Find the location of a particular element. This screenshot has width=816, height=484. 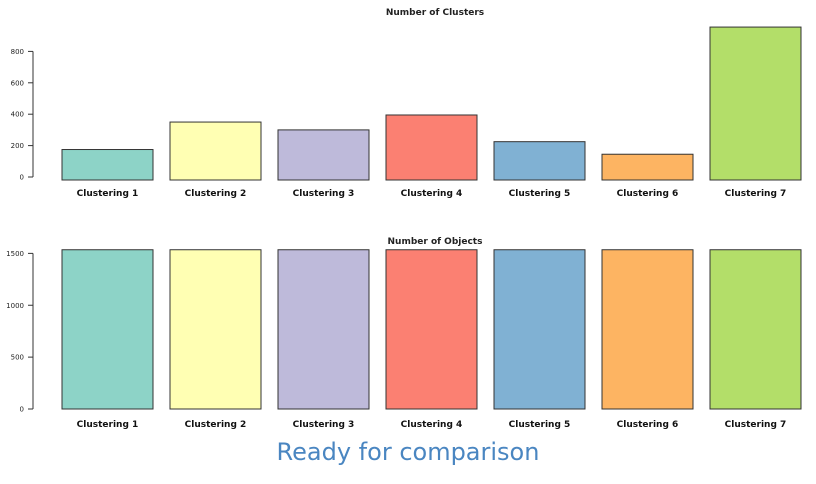

chart-1-x-label: Clustering 3 is located at coordinates (324, 194).